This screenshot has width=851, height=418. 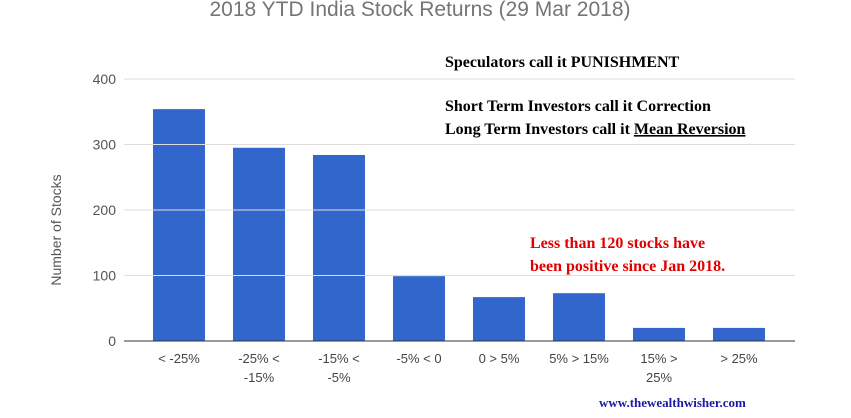 What do you see at coordinates (105, 210) in the screenshot?
I see `y-tick-label: 200` at bounding box center [105, 210].